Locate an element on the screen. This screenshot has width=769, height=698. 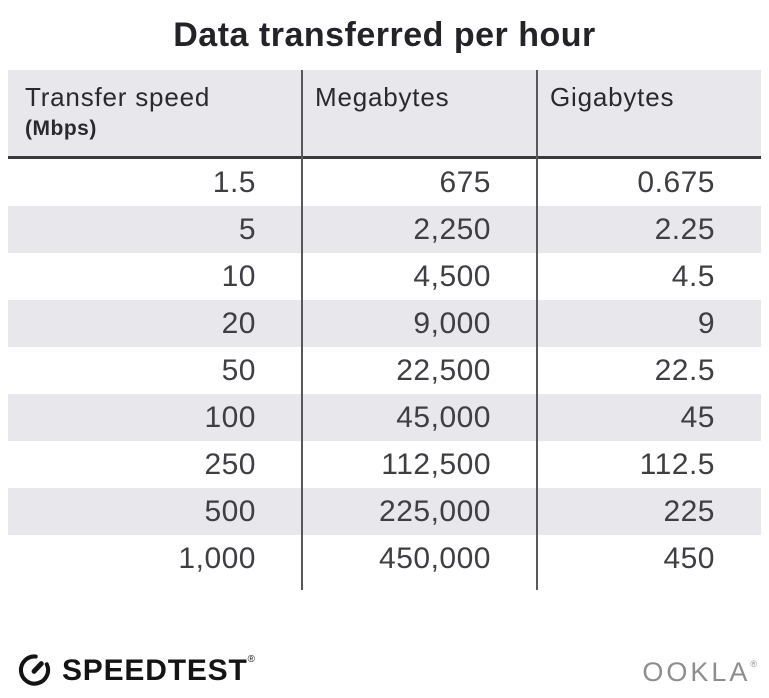
table-cell: 22,500 is located at coordinates (443, 370).